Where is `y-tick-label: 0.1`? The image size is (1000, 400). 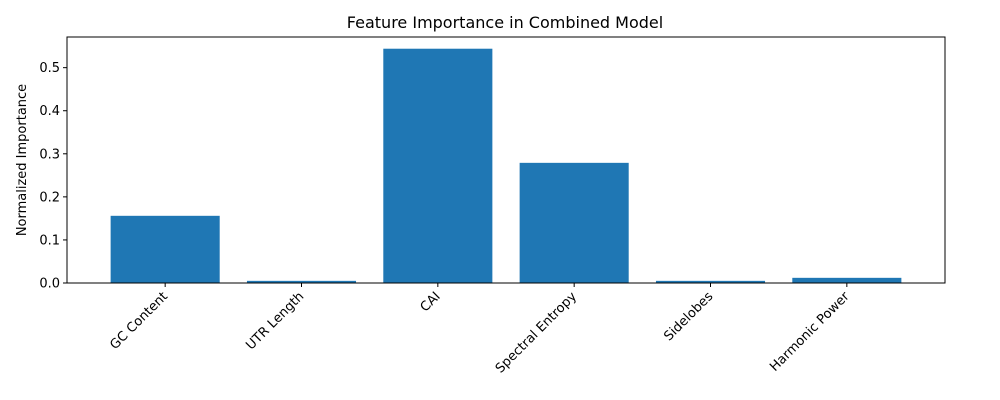 y-tick-label: 0.1 is located at coordinates (49, 240).